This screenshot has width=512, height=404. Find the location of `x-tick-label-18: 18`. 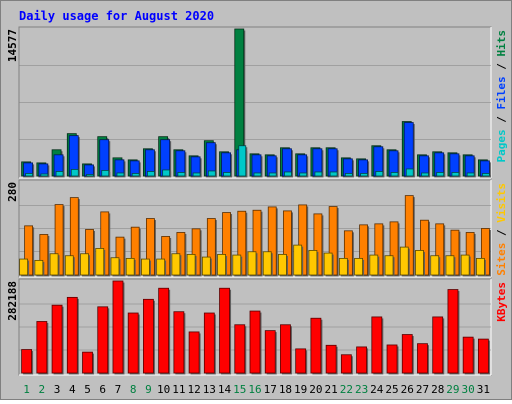

x-tick-label-18: 18 is located at coordinates (285, 389).